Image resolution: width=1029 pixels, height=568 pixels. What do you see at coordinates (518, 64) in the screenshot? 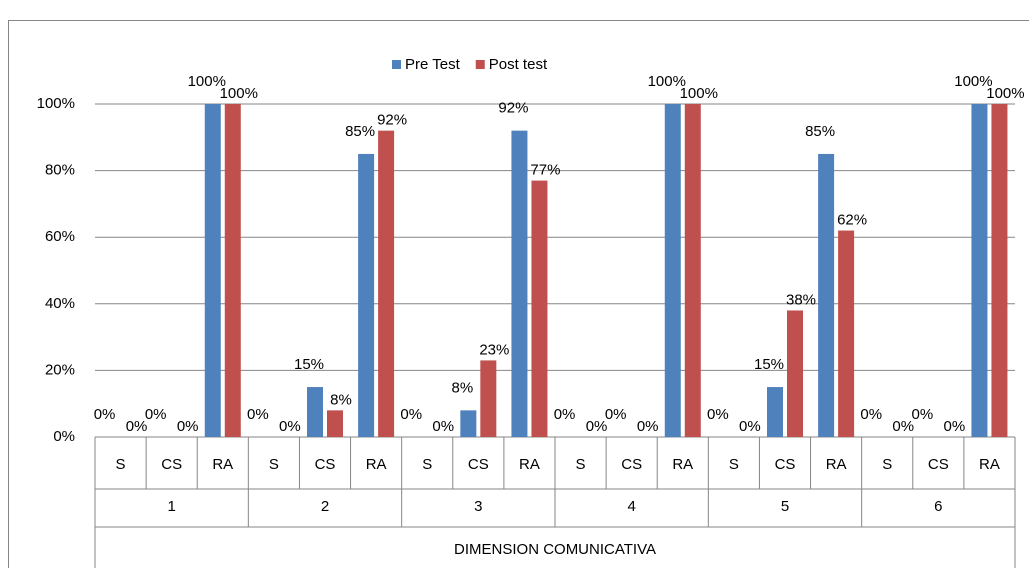
I see `legend-label: Post test` at bounding box center [518, 64].